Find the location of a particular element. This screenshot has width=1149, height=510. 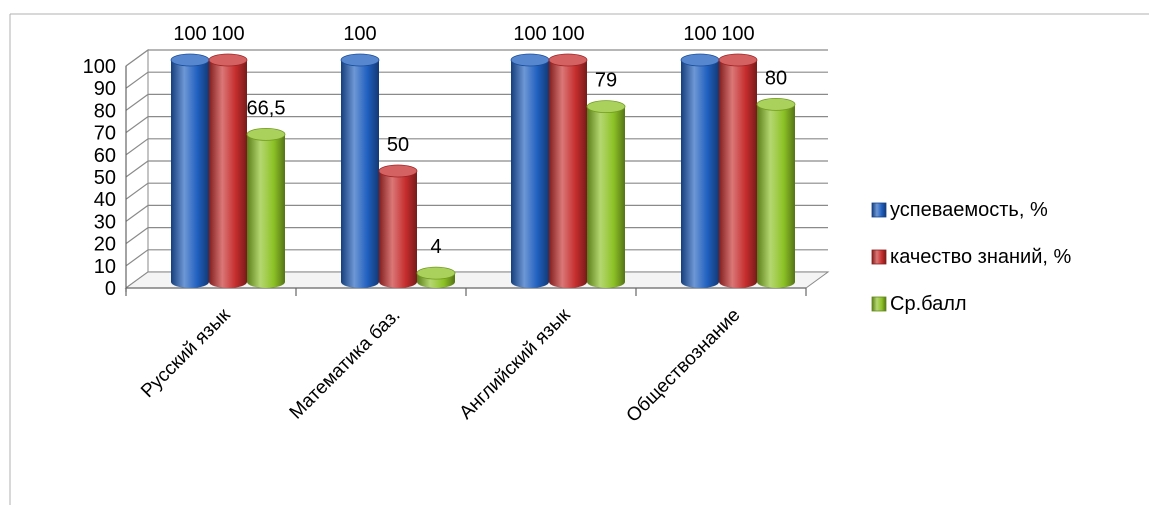

category-label: Обществознание is located at coordinates (684, 366).